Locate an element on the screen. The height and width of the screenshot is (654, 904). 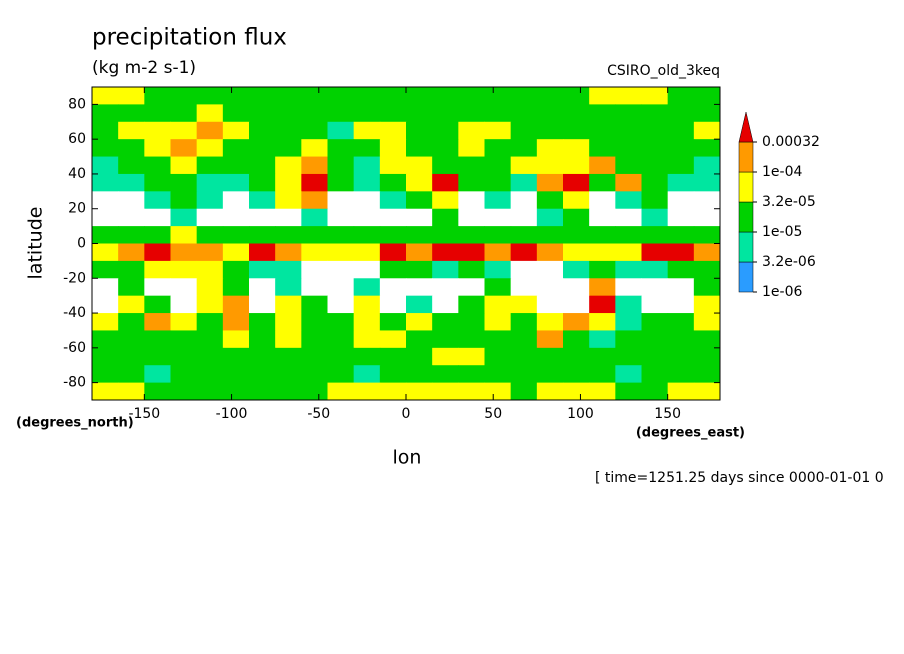
x-tick-label: 150 is located at coordinates (667, 414).